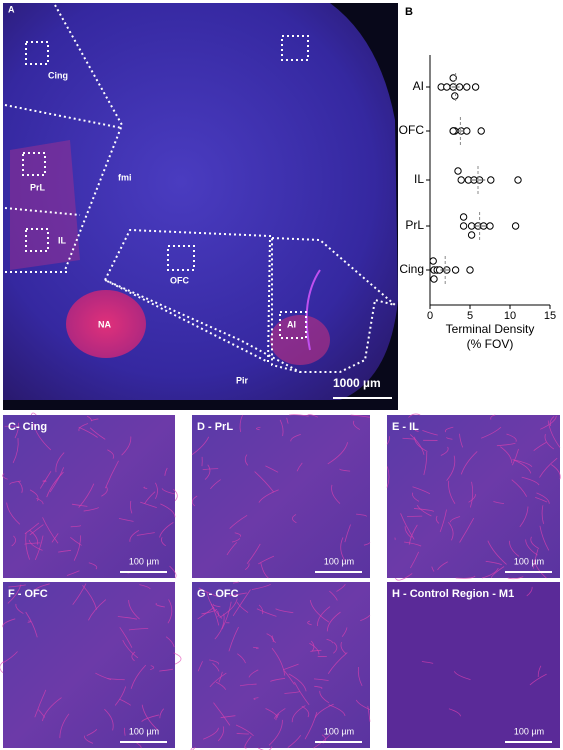 The image size is (563, 750). Describe the element at coordinates (242, 380) in the screenshot. I see `region-label: Pir` at that location.